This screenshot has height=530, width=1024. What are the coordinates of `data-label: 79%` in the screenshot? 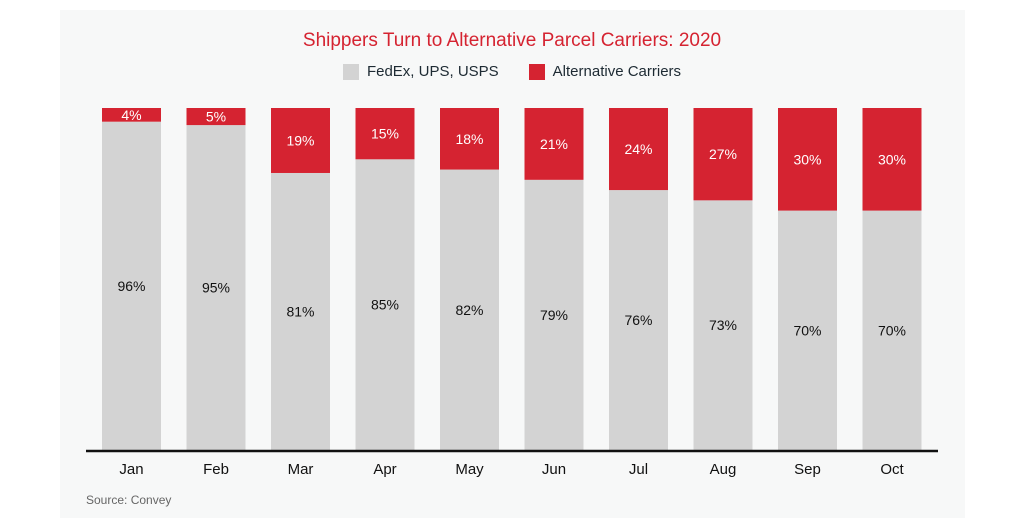 It's located at (554, 315).